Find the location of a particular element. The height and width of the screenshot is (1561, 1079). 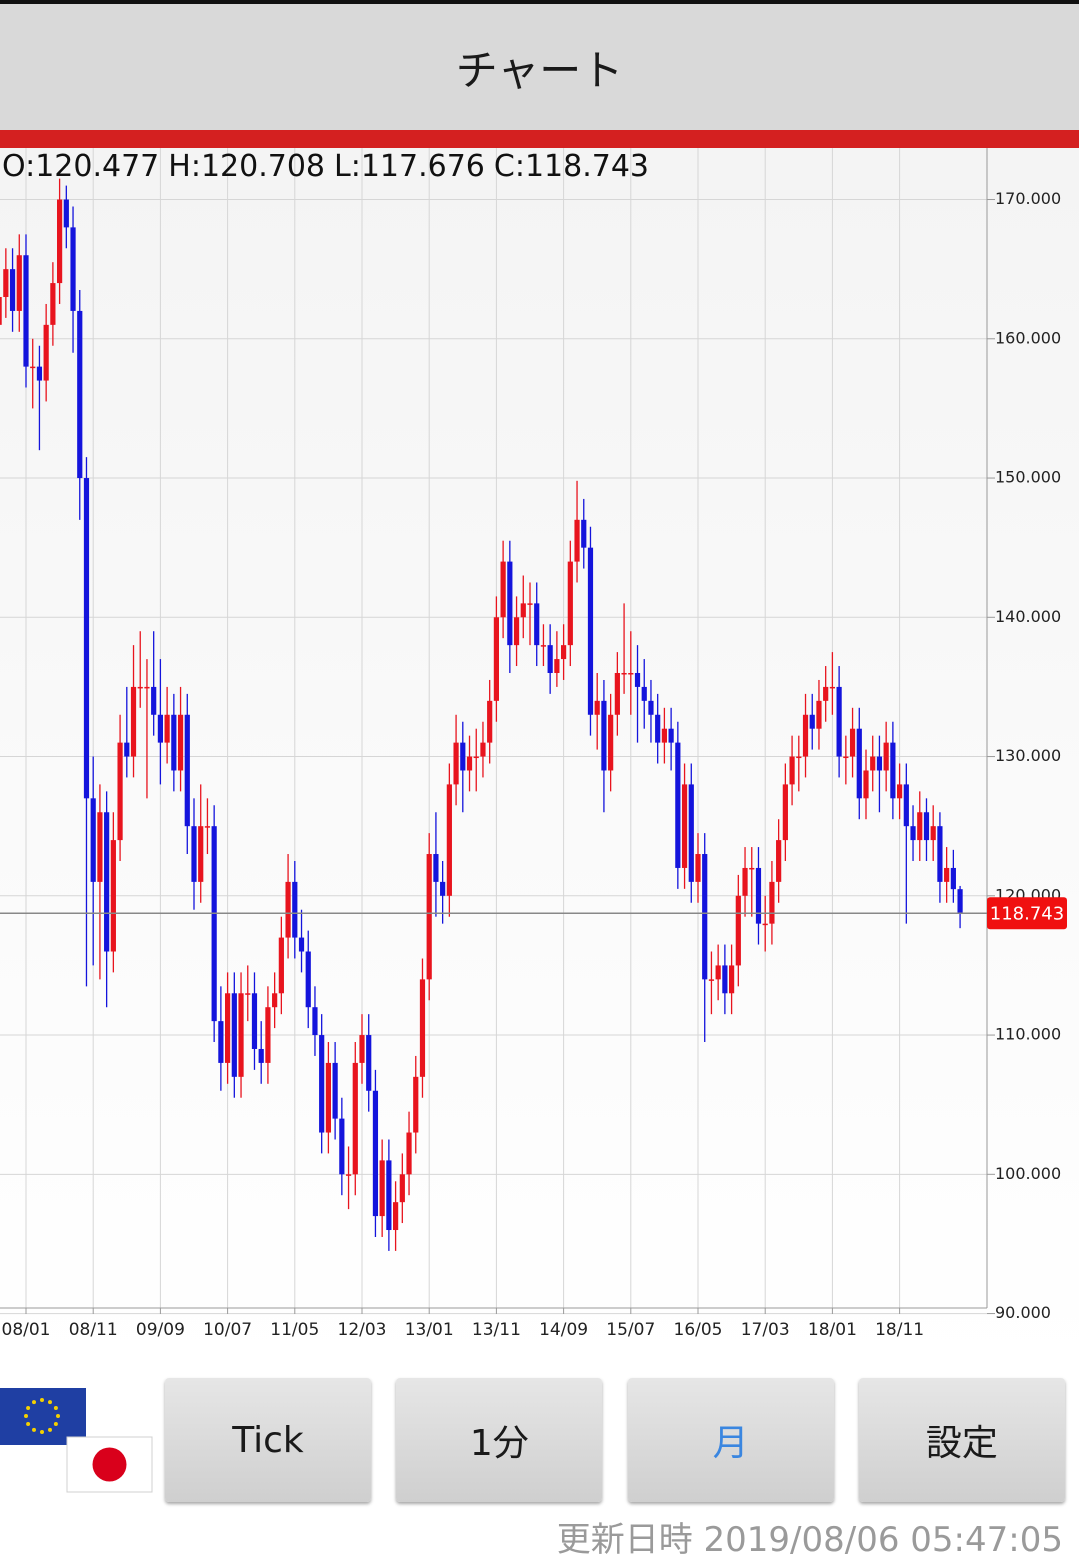

y-tick-label: 140.000 is located at coordinates (1028, 616).